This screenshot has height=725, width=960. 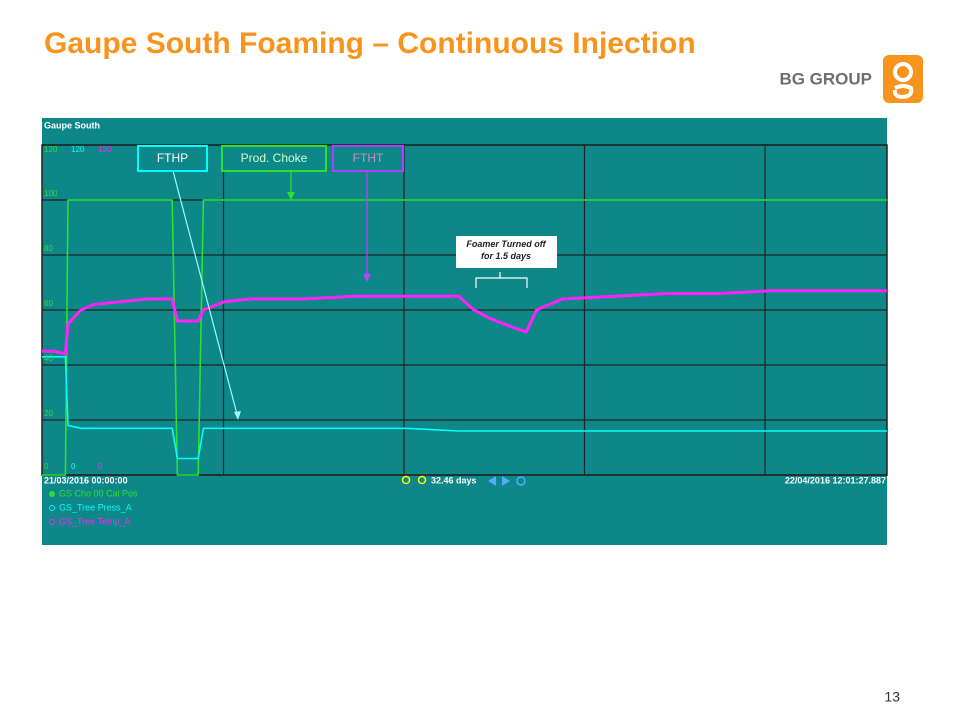 I want to click on zoom-icons, so click(x=463, y=480).